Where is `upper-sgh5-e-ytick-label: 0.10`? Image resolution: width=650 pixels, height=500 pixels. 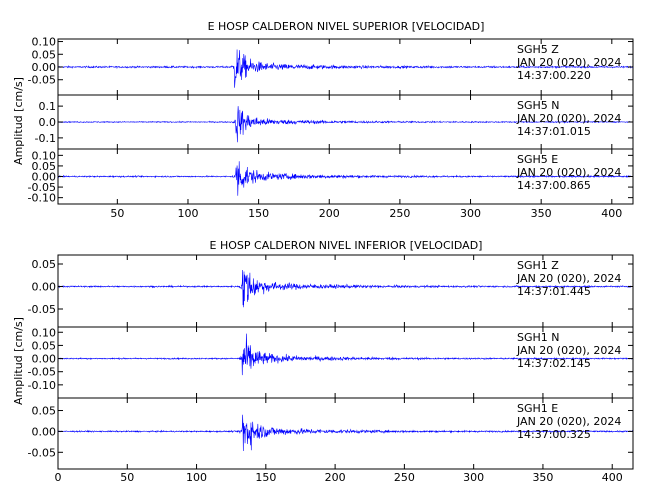
upper-sgh5-e-ytick-label: 0.10 is located at coordinates (44, 155).